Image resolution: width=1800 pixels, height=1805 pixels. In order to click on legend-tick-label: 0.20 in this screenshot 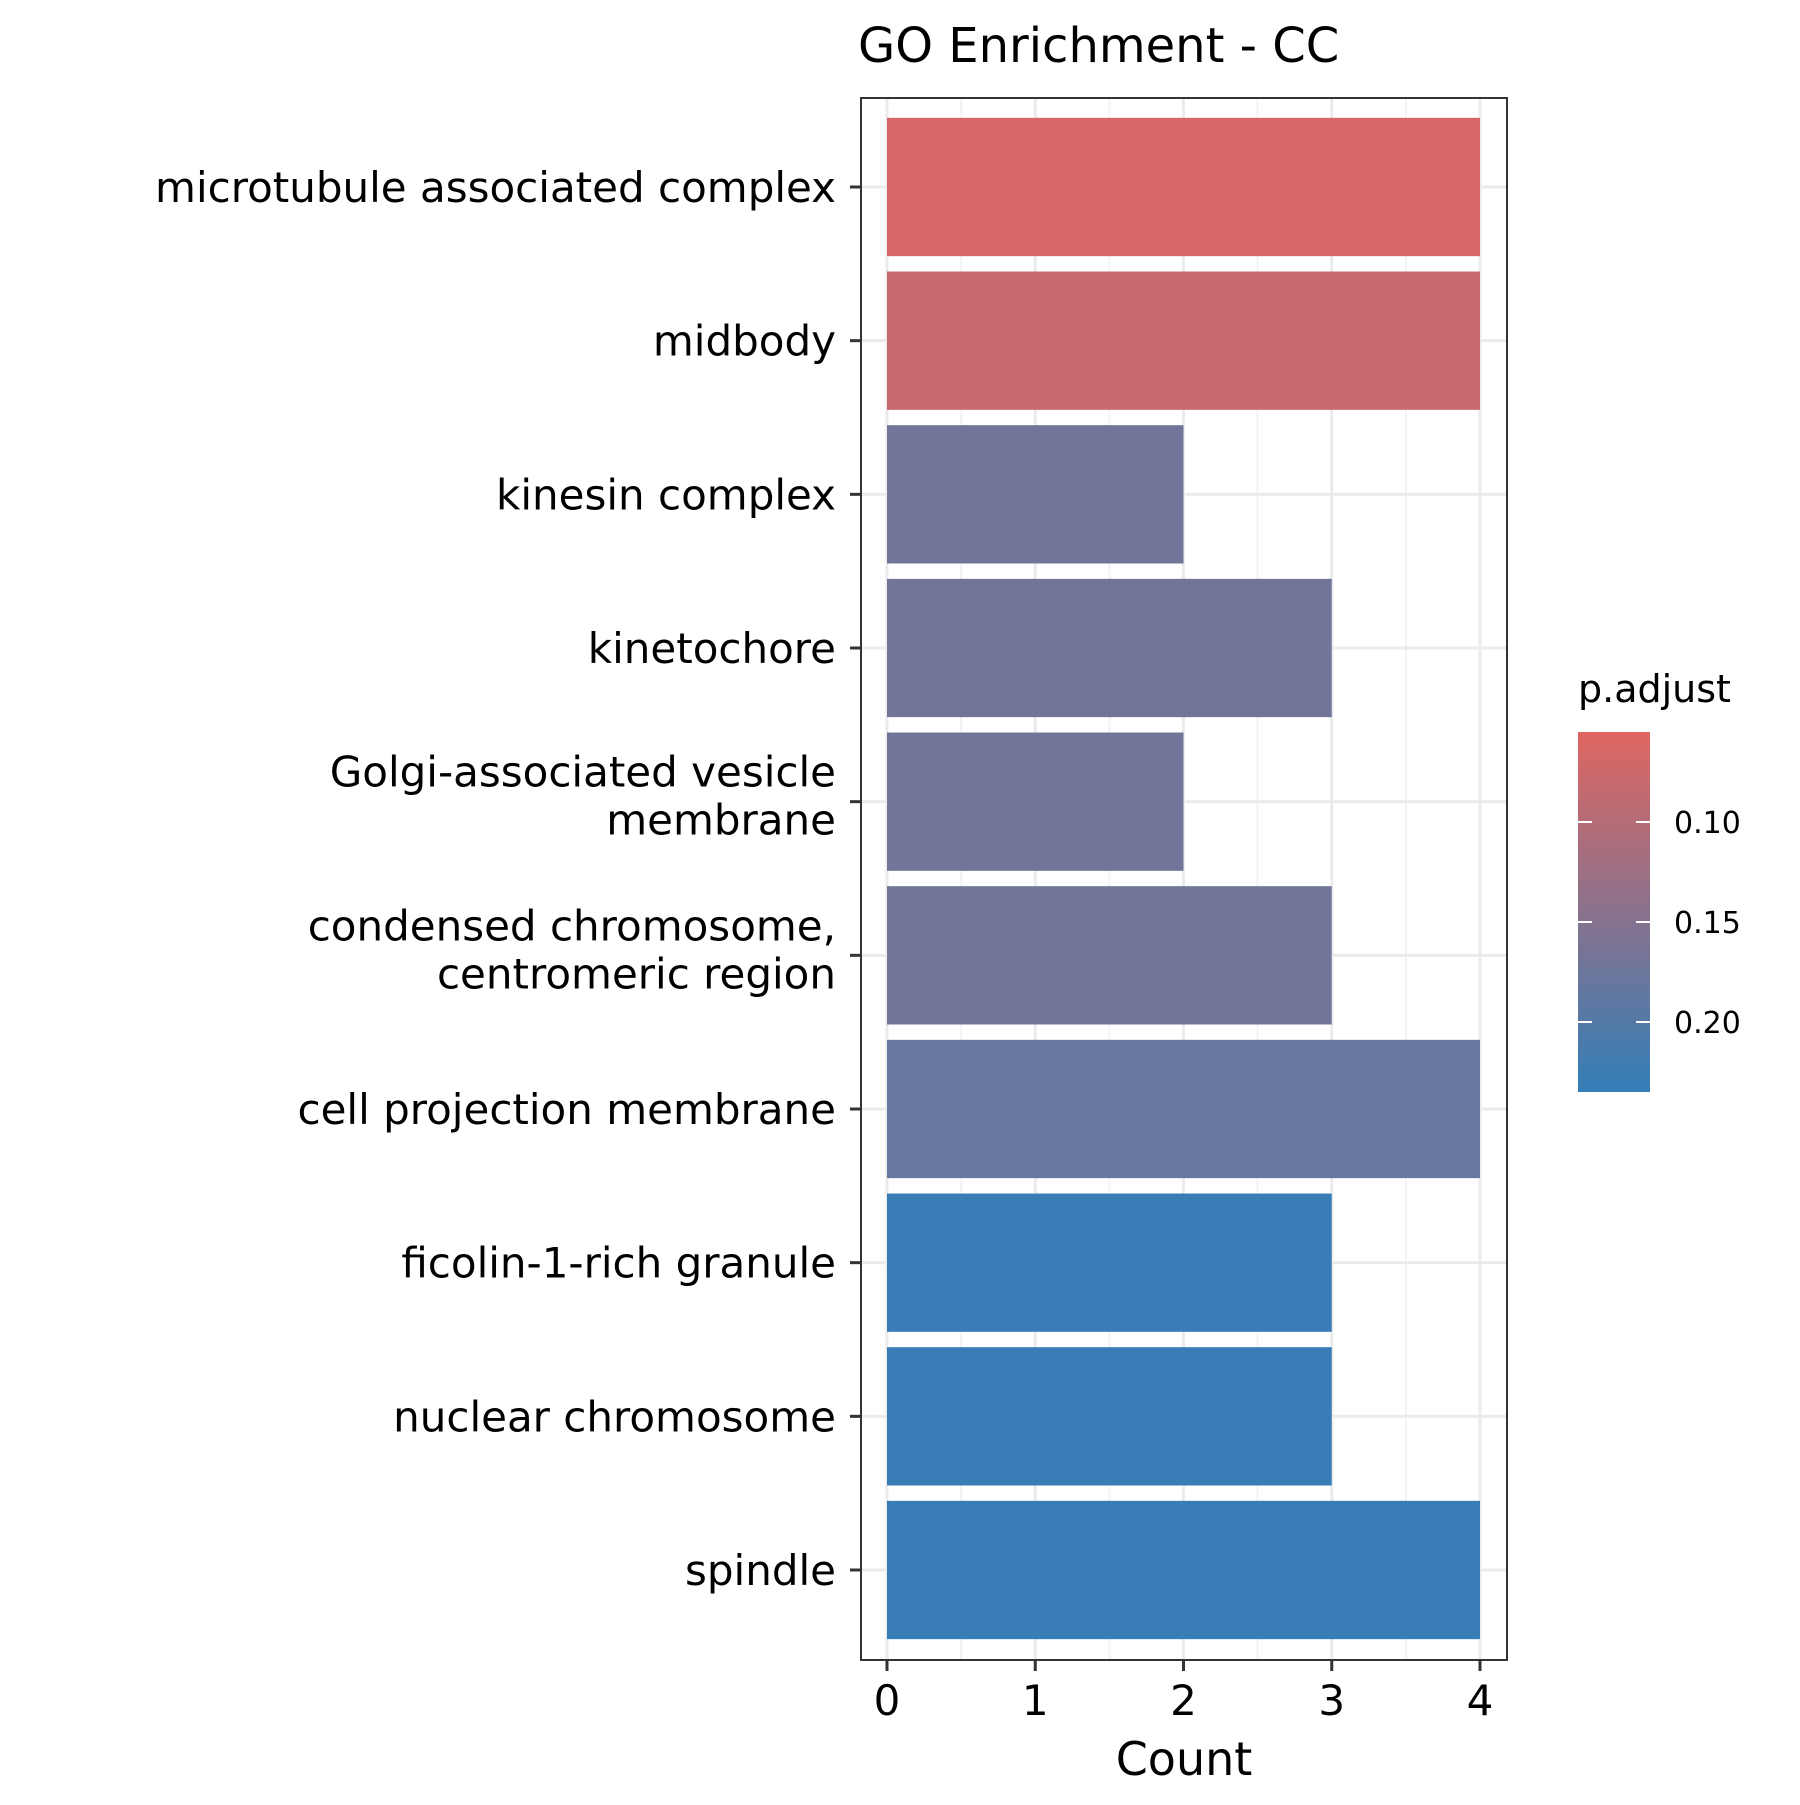, I will do `click(1707, 1023)`.